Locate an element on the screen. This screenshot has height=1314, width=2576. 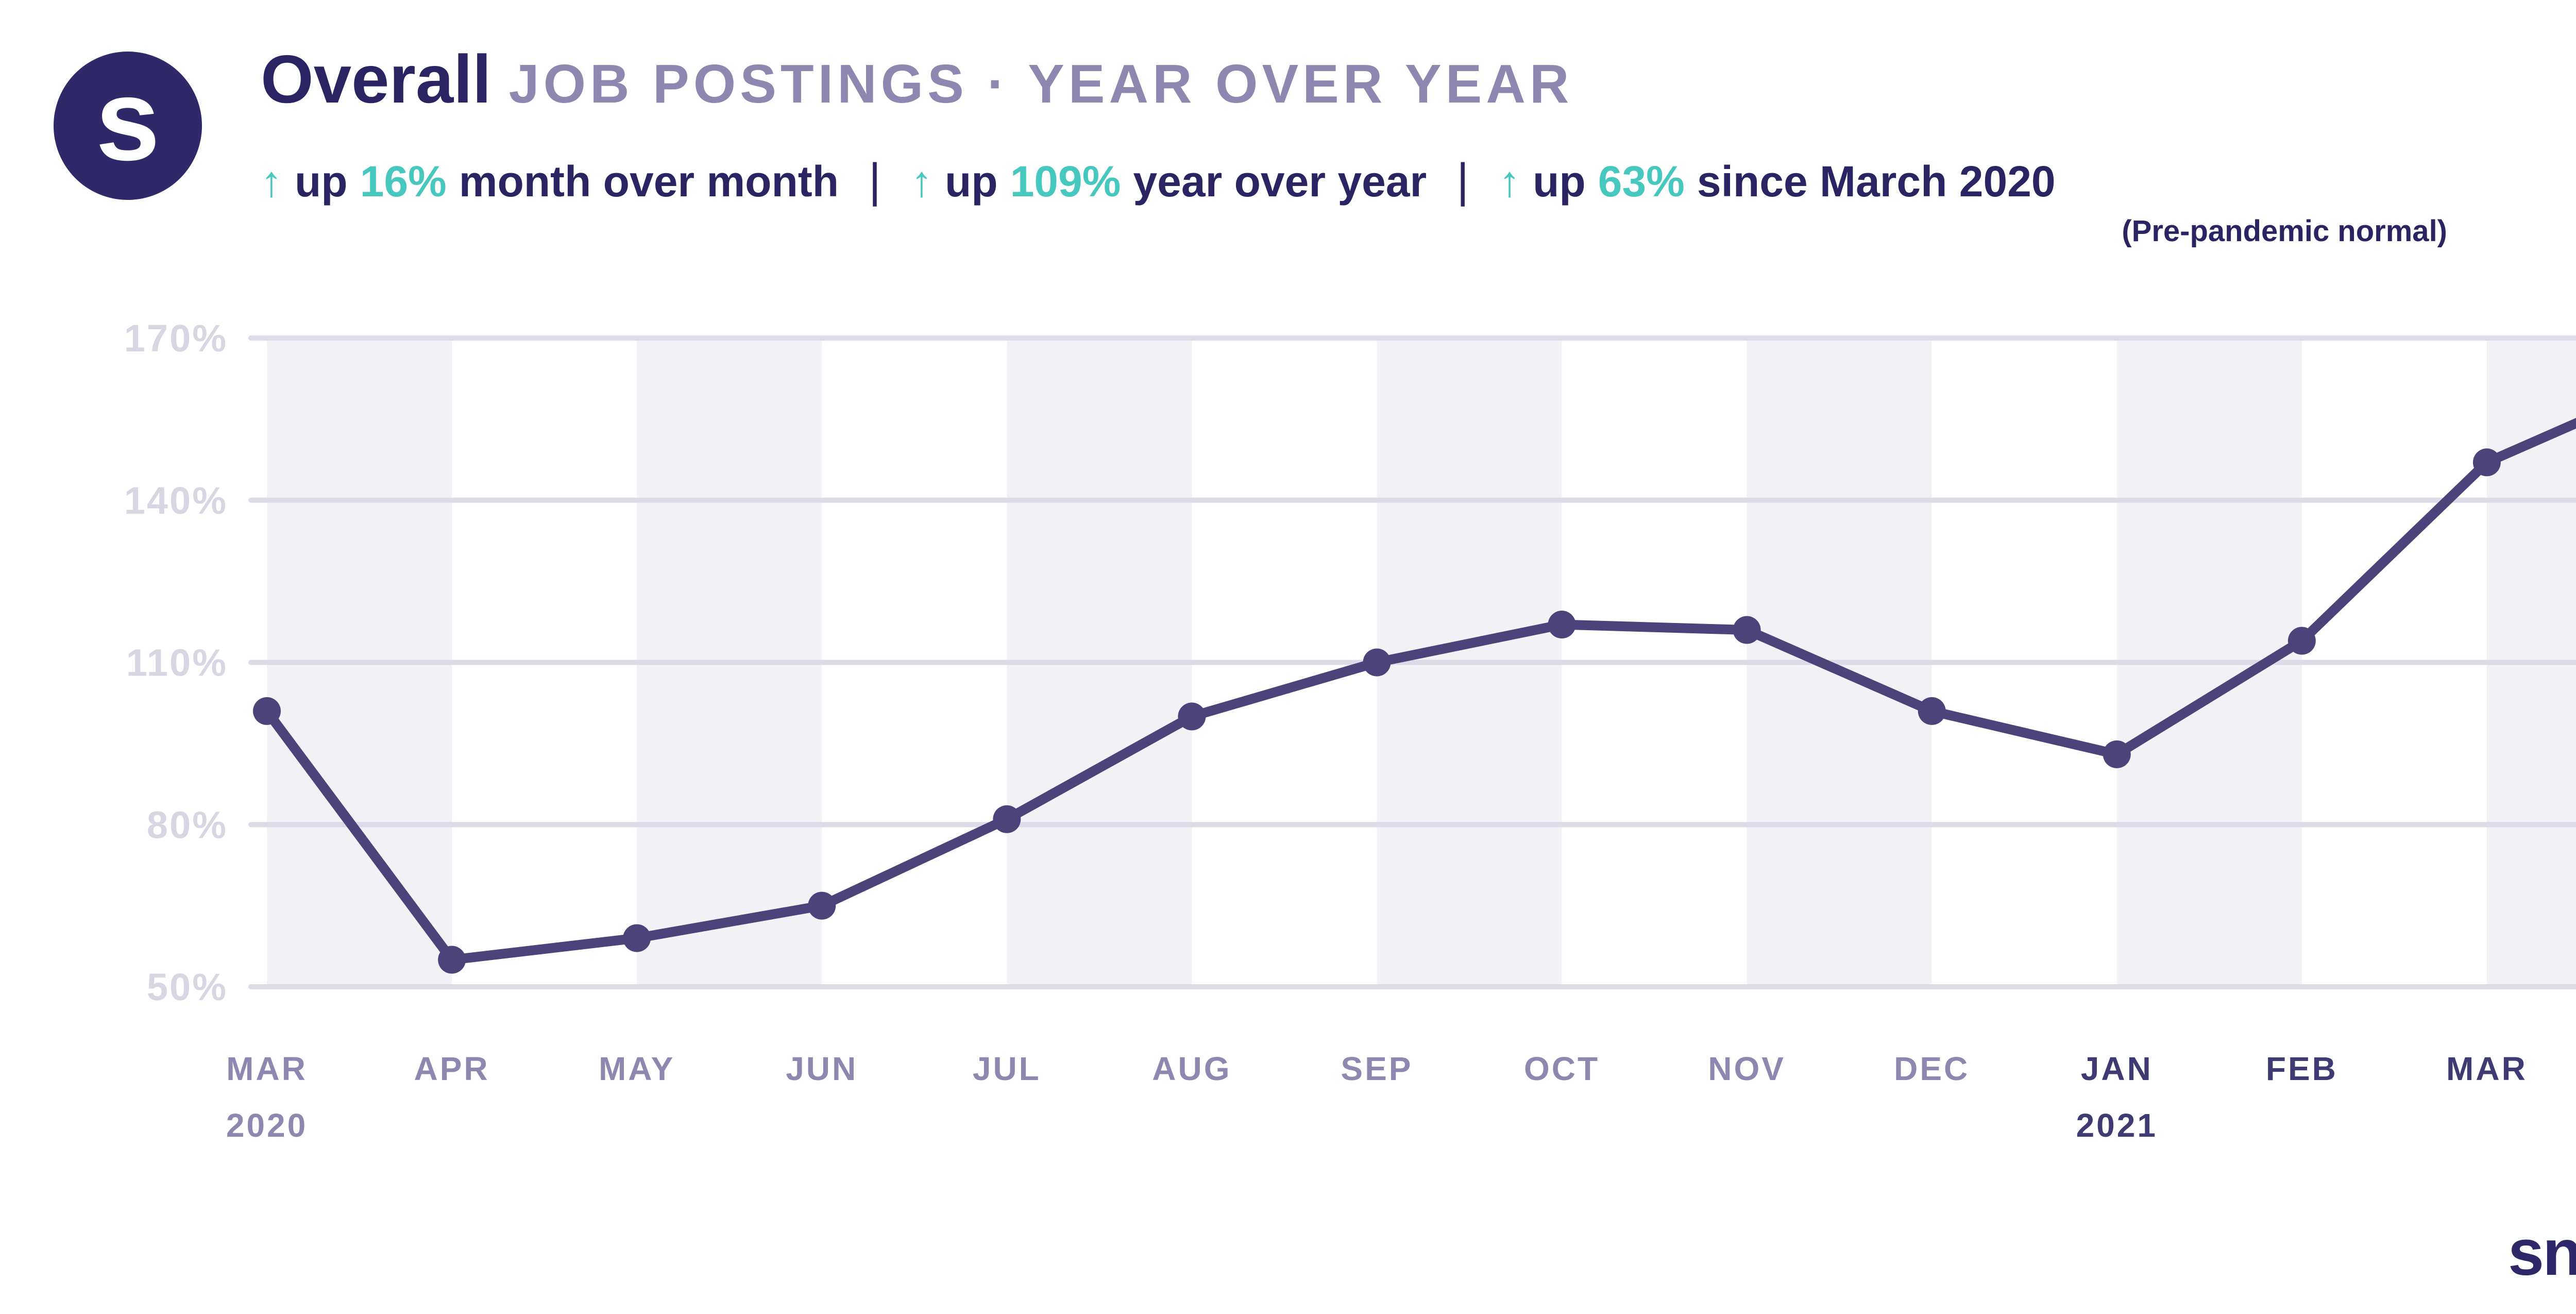
stat-suffix: since March 2020 is located at coordinates (1877, 181).